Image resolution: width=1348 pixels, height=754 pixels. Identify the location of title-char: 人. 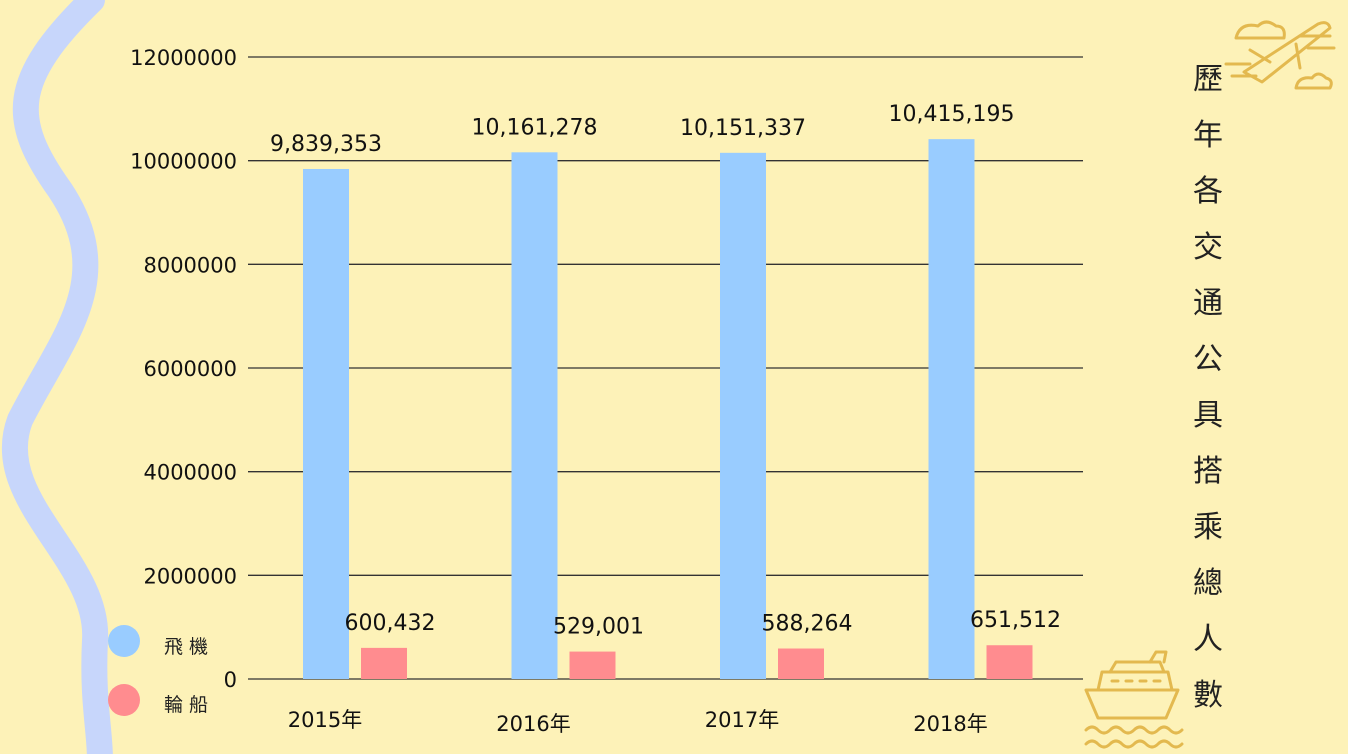
(1208, 639).